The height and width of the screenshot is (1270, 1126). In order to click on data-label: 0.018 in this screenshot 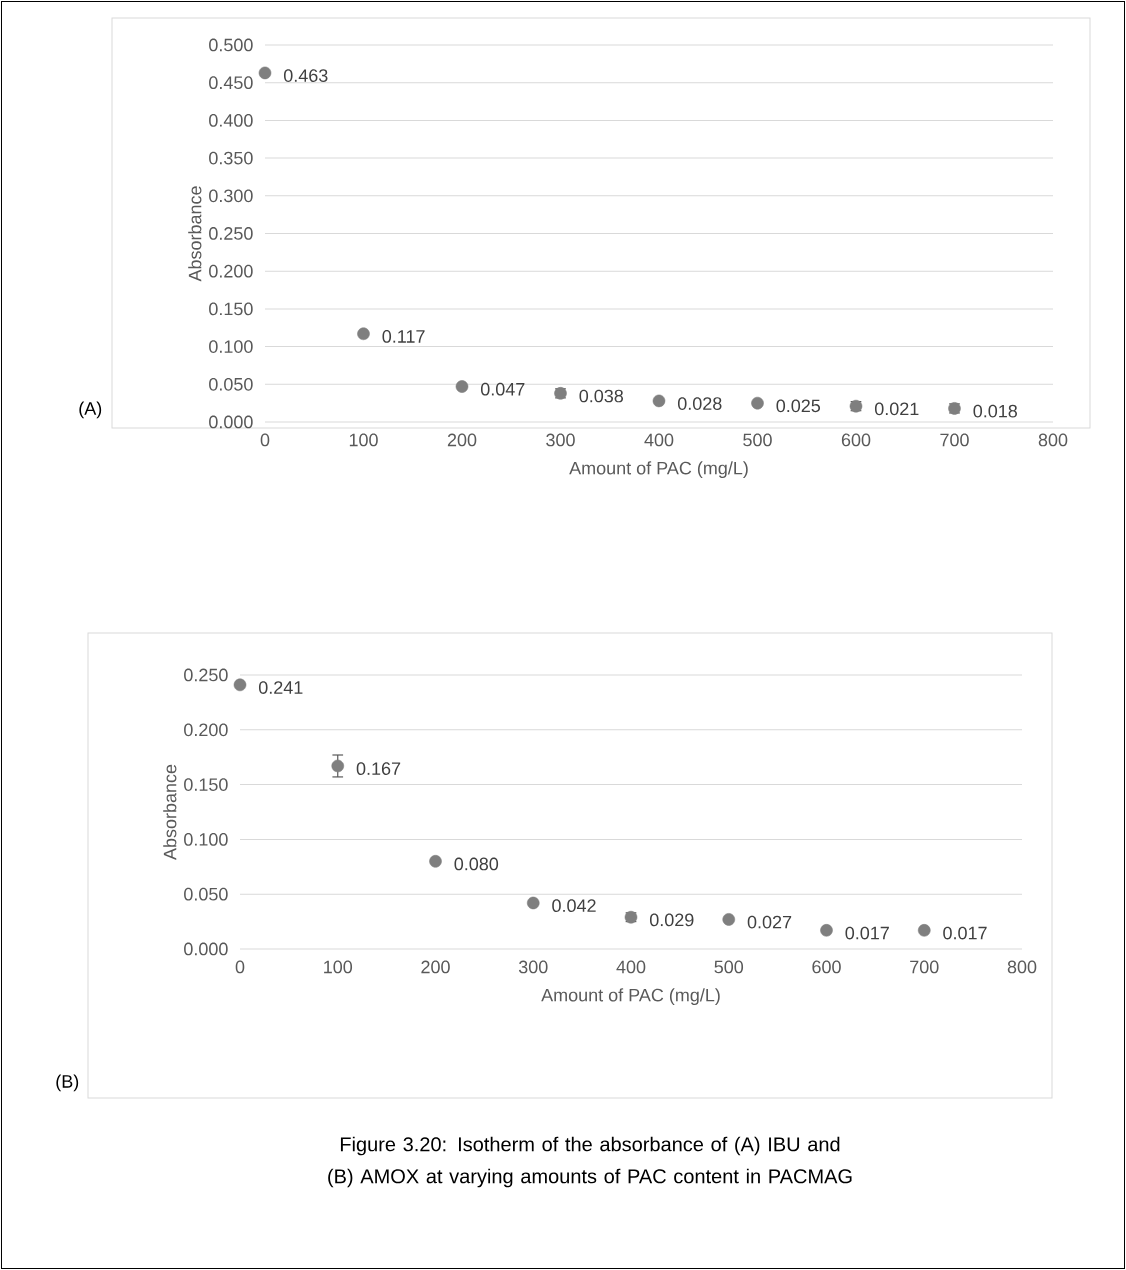, I will do `click(995, 411)`.